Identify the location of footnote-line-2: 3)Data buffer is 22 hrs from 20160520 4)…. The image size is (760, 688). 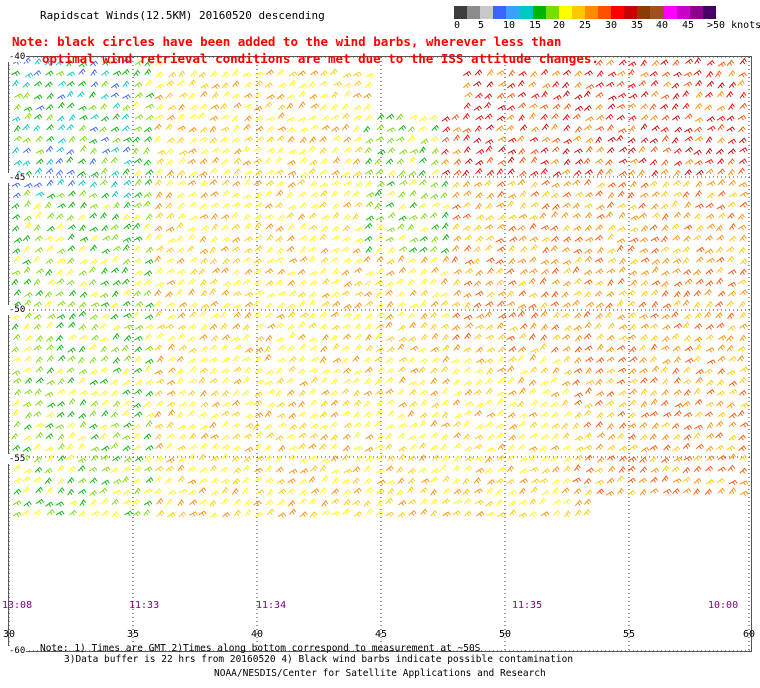
(319, 659).